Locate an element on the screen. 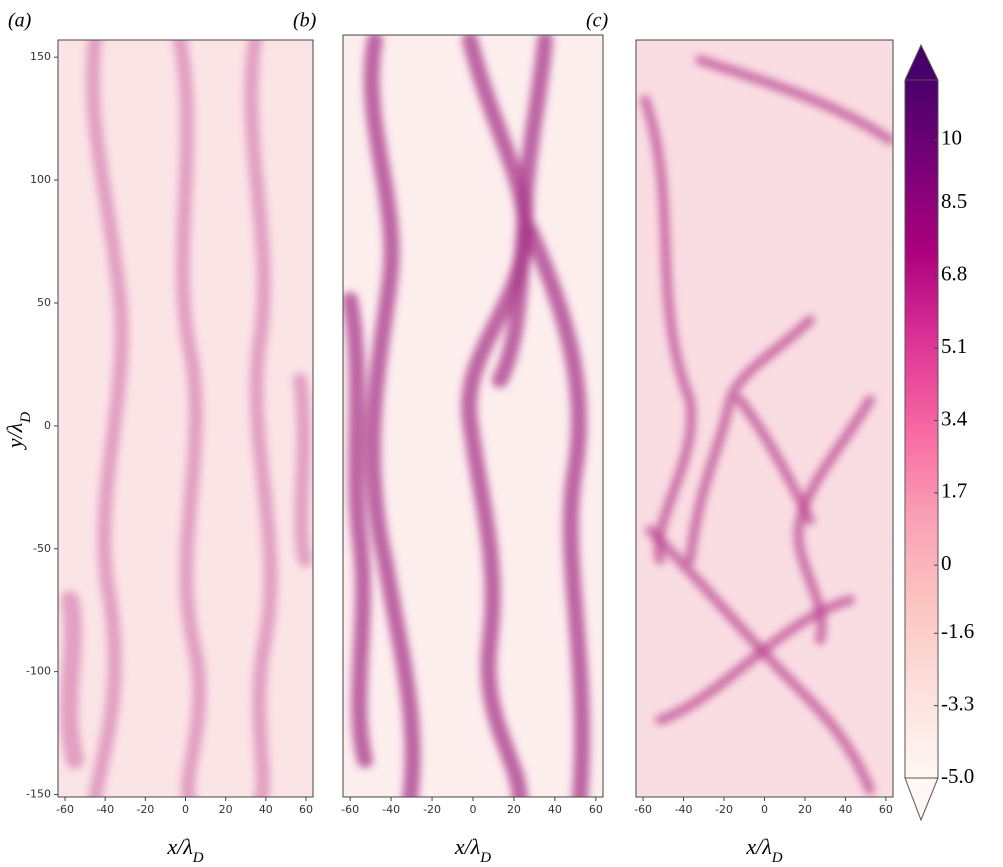 The image size is (1003, 867). y-tick-label: 150 is located at coordinates (40, 56).